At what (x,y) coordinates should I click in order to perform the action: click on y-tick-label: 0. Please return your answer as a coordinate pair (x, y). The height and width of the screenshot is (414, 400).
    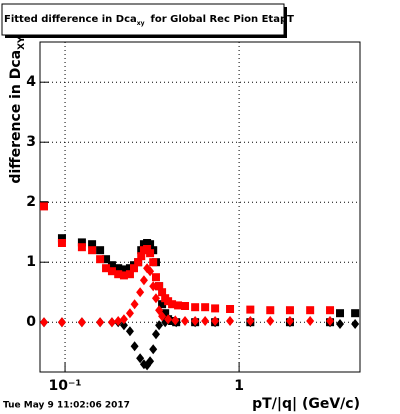
    Looking at the image, I should click on (31, 322).